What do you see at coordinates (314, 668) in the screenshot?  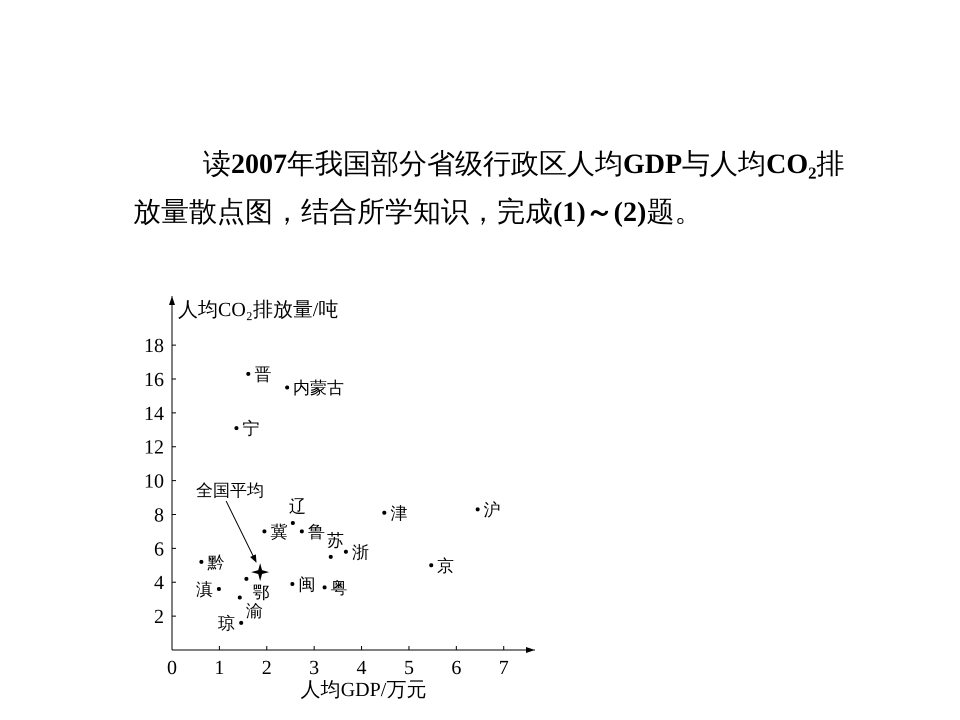 I see `x-tick-label: 3` at bounding box center [314, 668].